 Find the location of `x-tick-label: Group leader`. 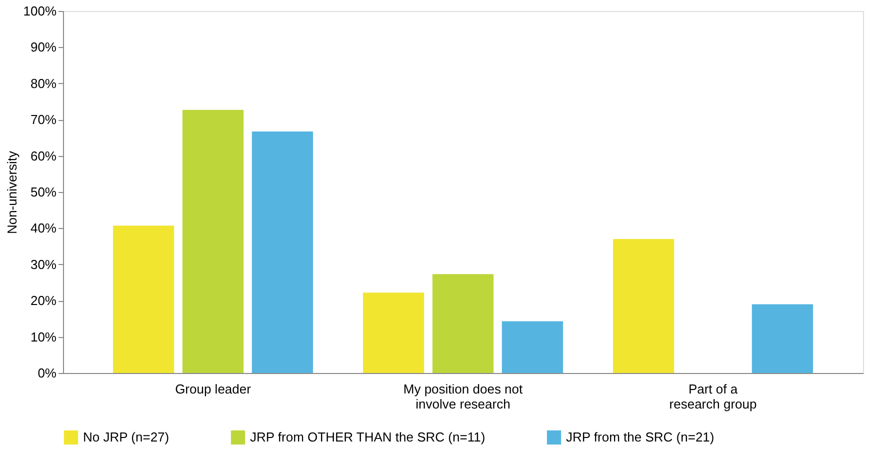

x-tick-label: Group leader is located at coordinates (213, 389).